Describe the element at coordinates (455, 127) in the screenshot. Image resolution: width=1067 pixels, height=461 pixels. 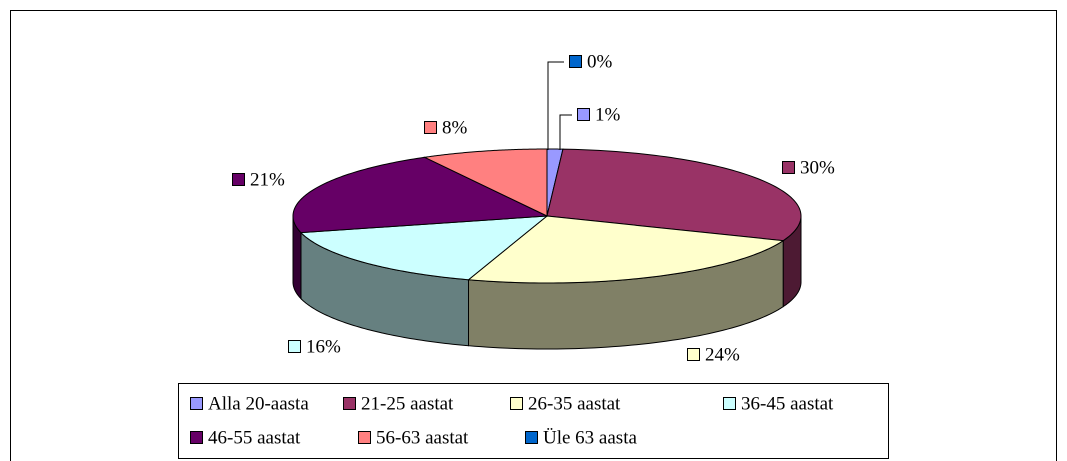
I see `data-label: 8%` at that location.